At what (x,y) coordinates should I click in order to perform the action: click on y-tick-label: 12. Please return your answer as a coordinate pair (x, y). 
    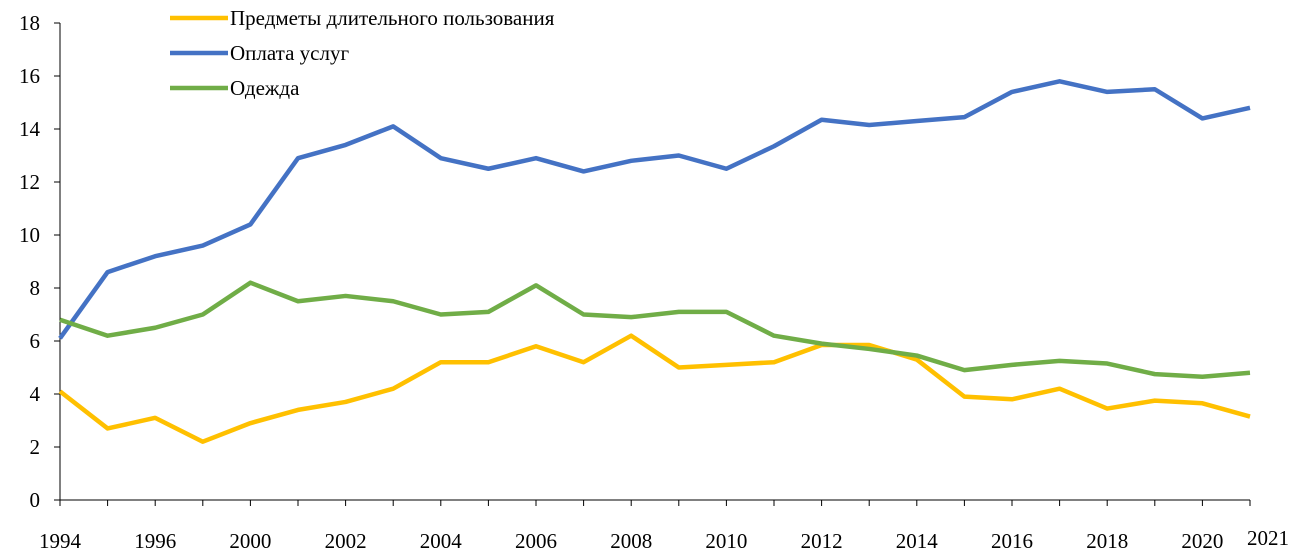
    Looking at the image, I should click on (29, 182).